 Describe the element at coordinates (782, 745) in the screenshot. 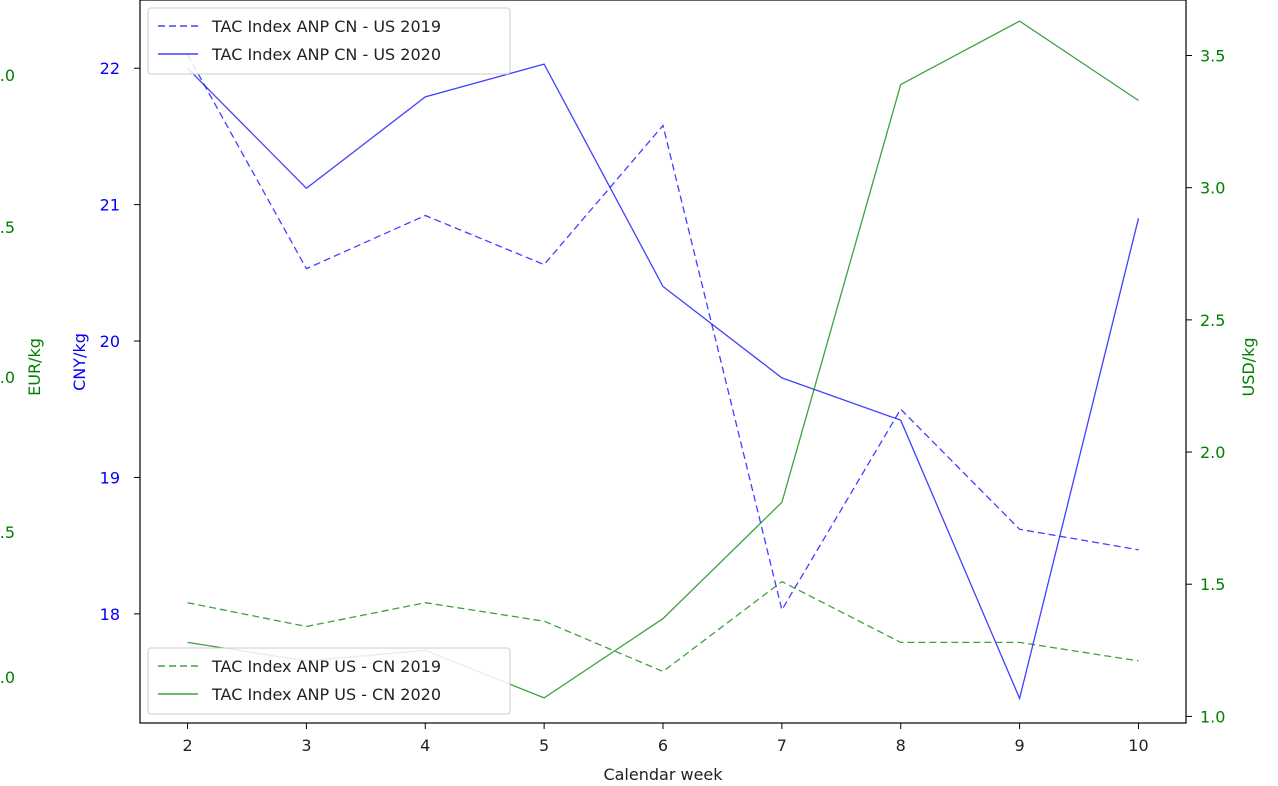

I see `x-tick-label: 7` at that location.